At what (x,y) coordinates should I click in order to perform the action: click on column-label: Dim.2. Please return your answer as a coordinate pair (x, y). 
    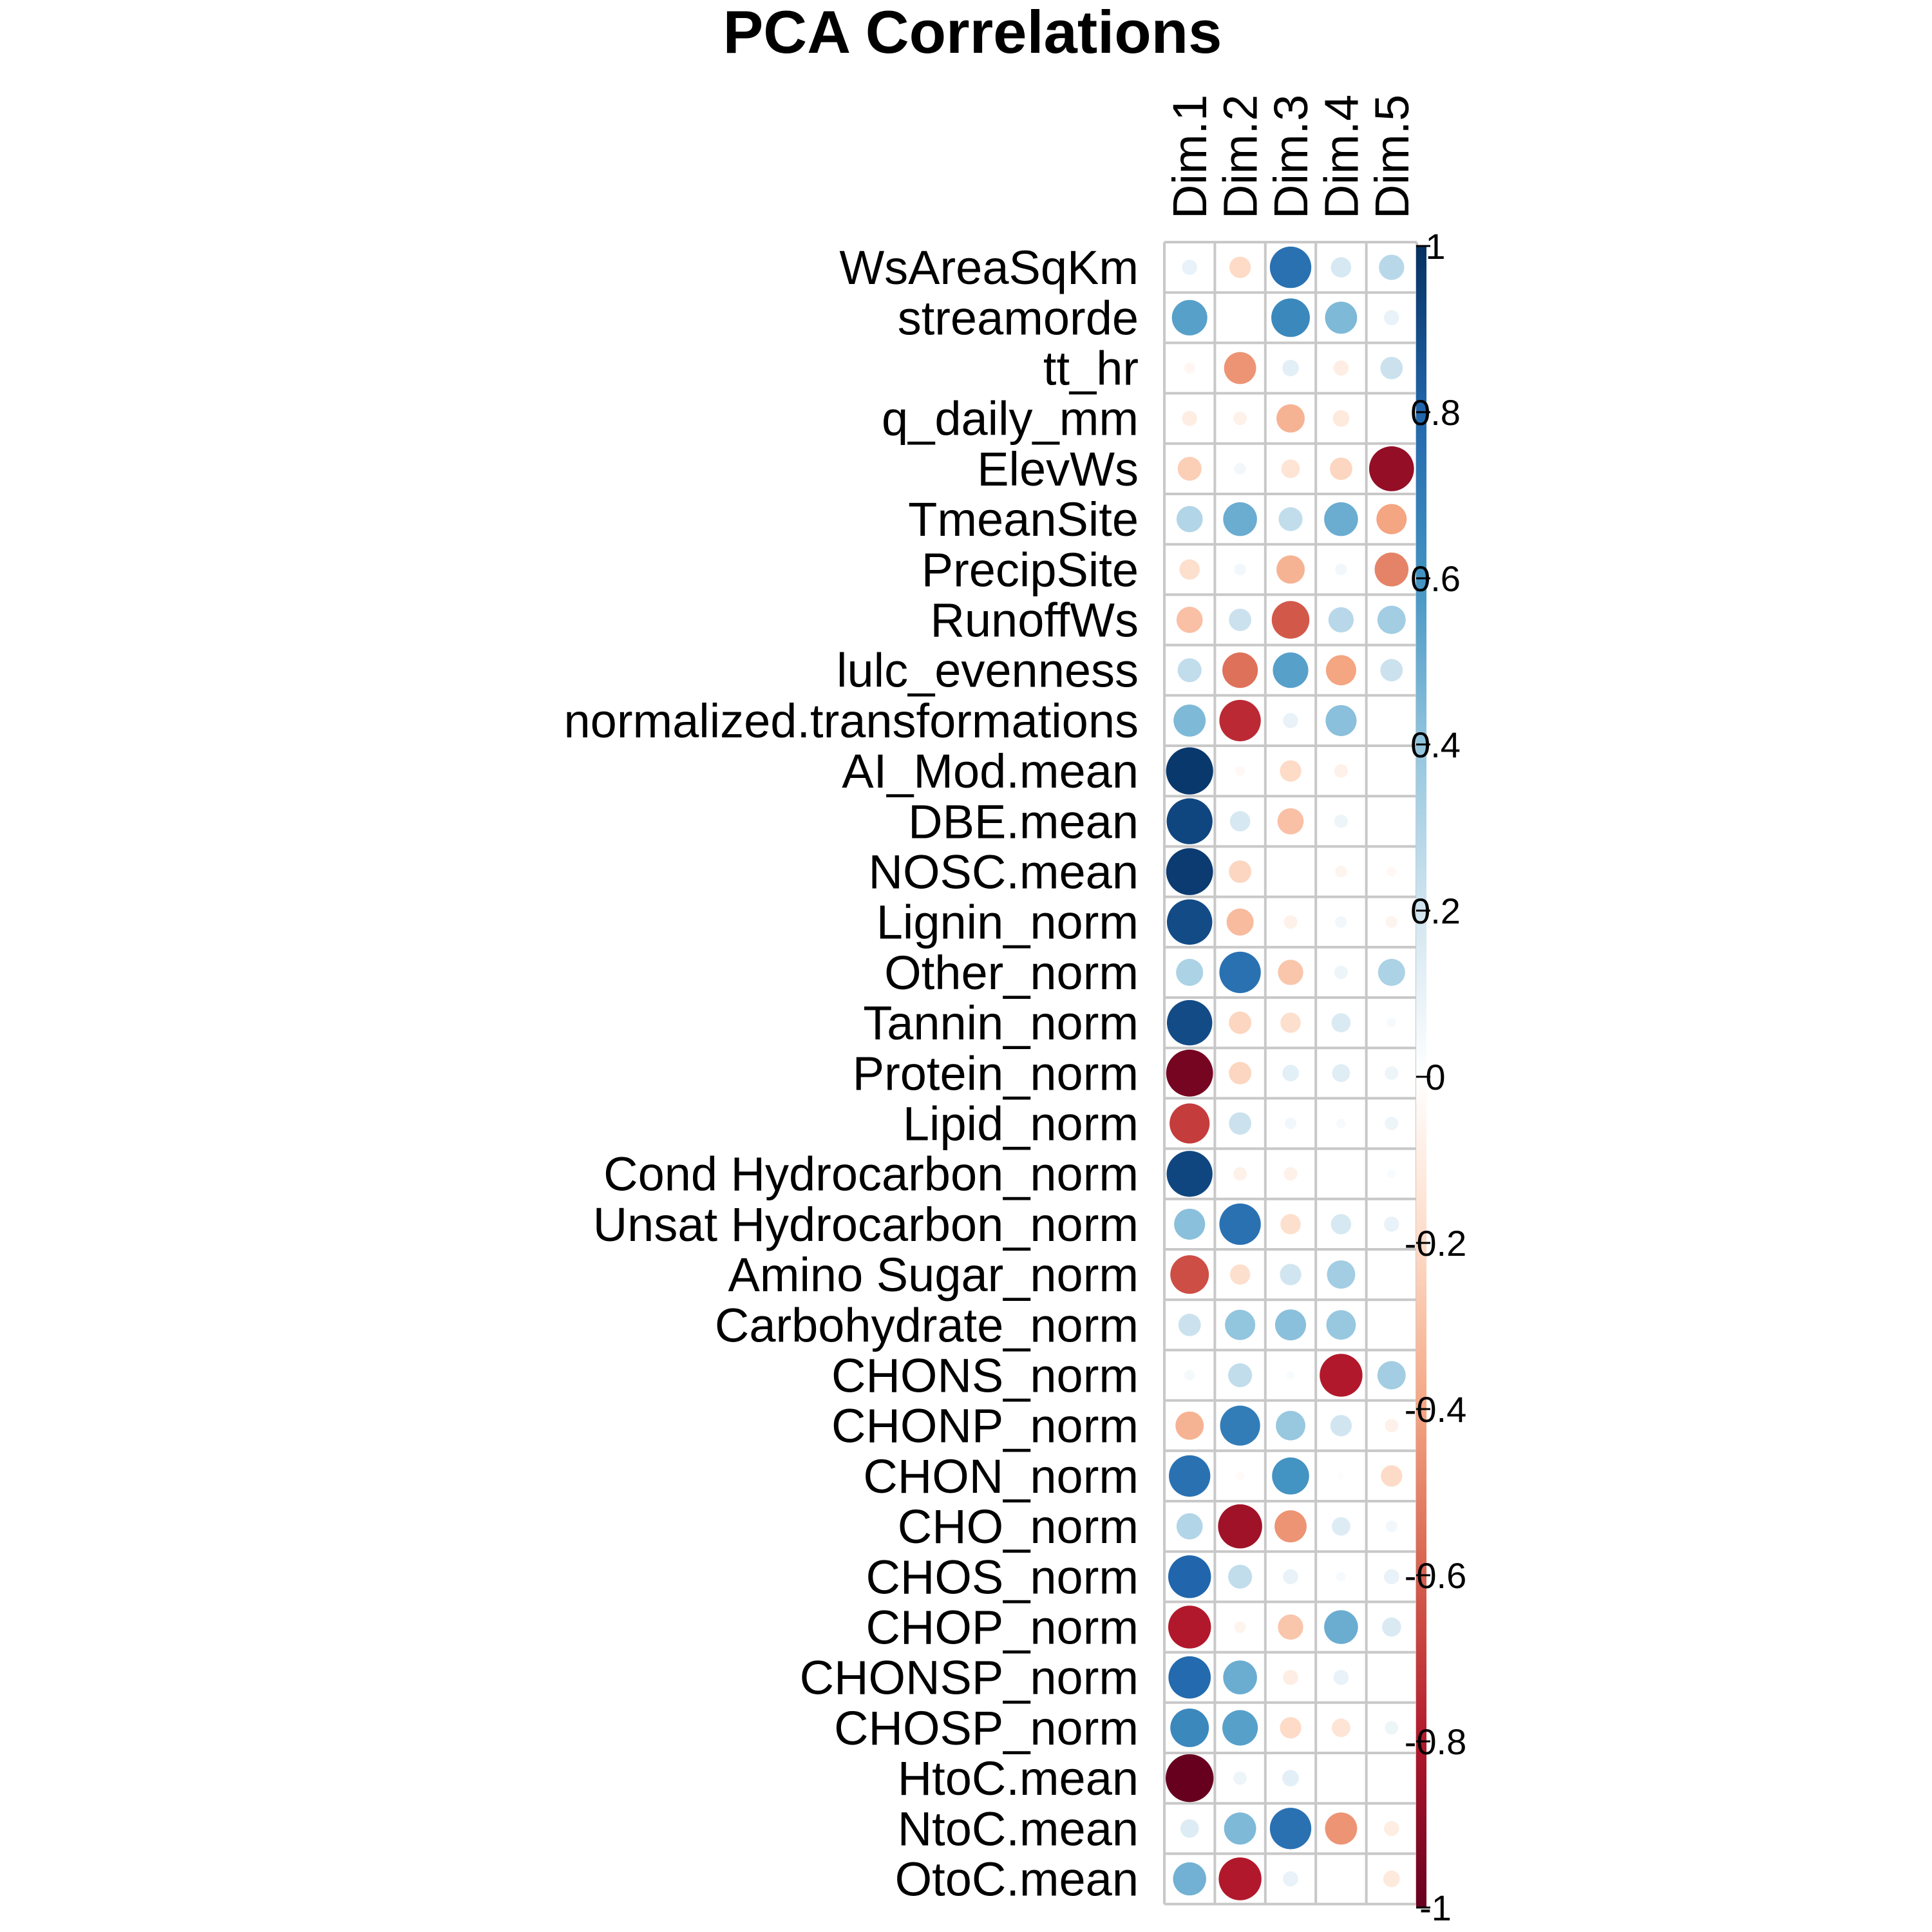
    Looking at the image, I should click on (1240, 157).